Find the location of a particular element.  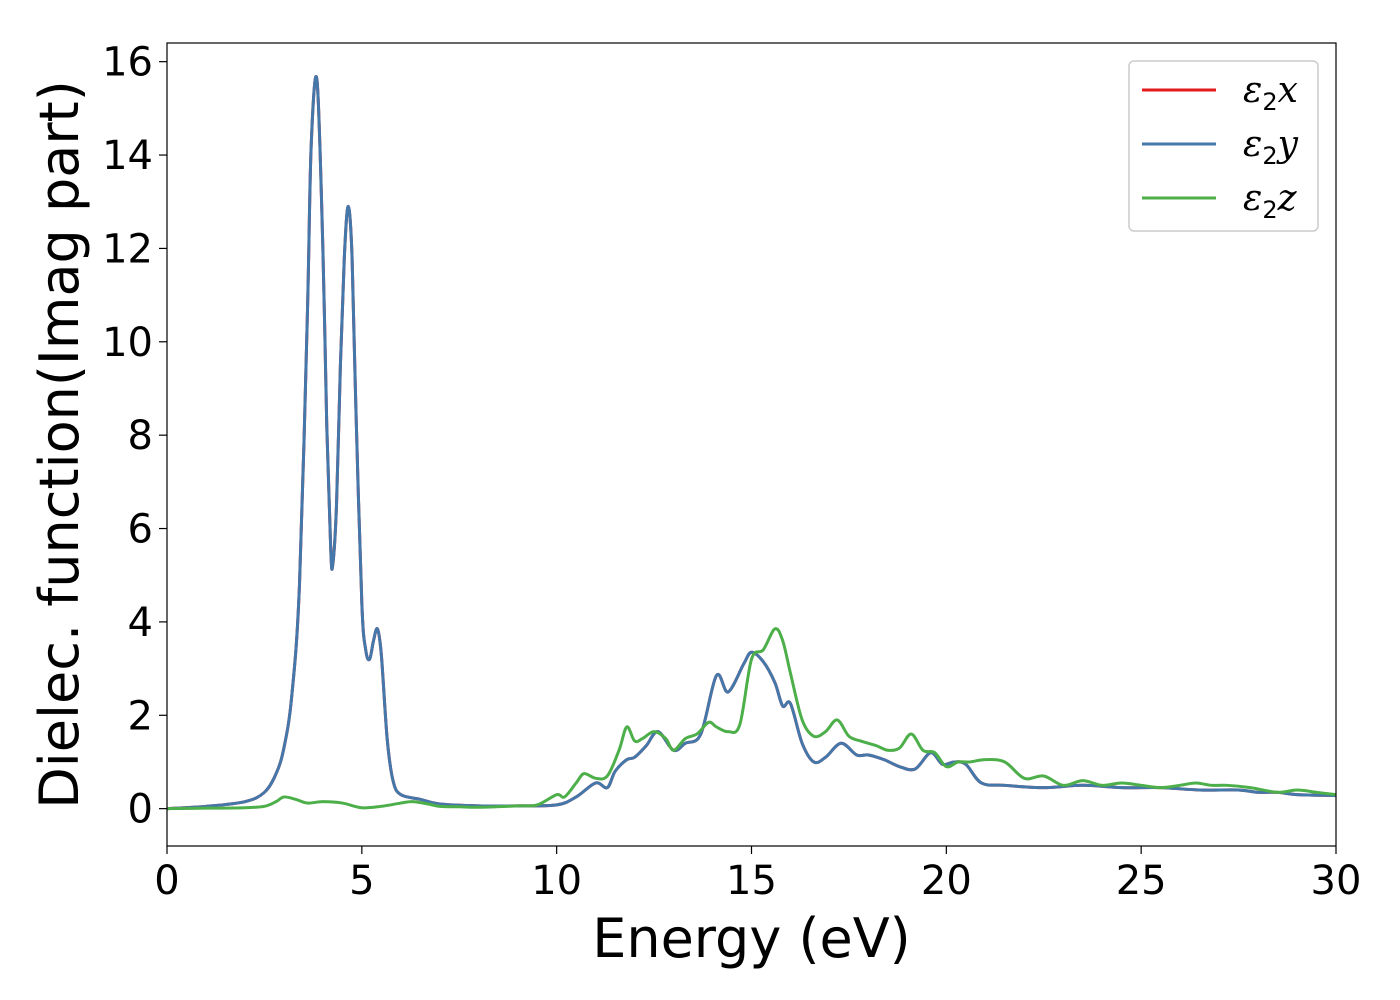

y-tick-label: 12 is located at coordinates (127, 249).